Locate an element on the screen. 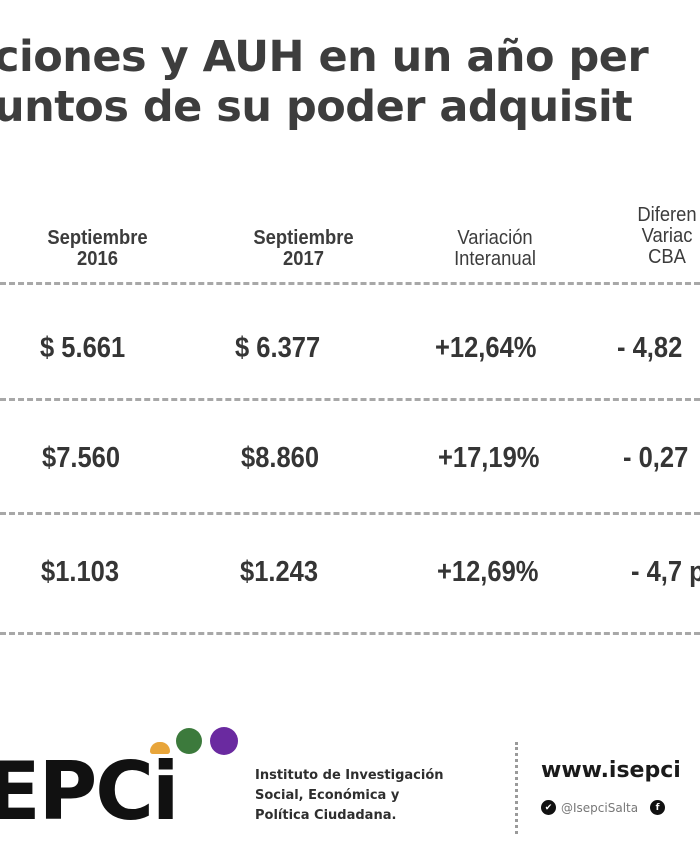  title-line-1: ciones y AUH en un año per is located at coordinates (324, 57).